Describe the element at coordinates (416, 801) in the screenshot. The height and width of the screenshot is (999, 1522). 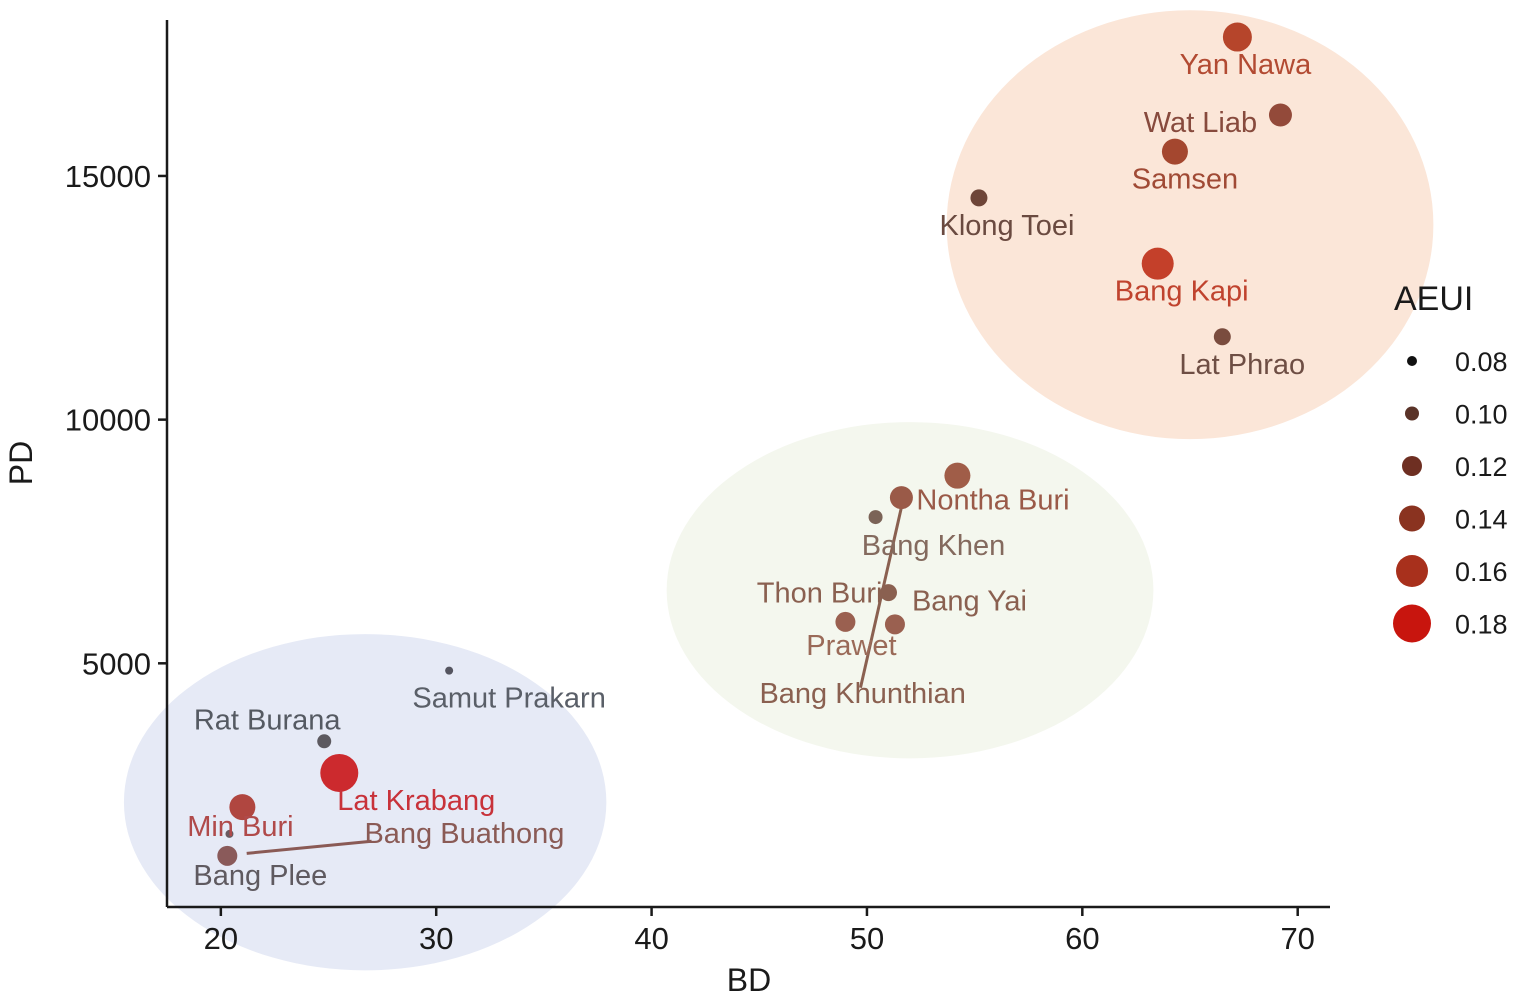
I see `point-label: Lat Krabang` at that location.